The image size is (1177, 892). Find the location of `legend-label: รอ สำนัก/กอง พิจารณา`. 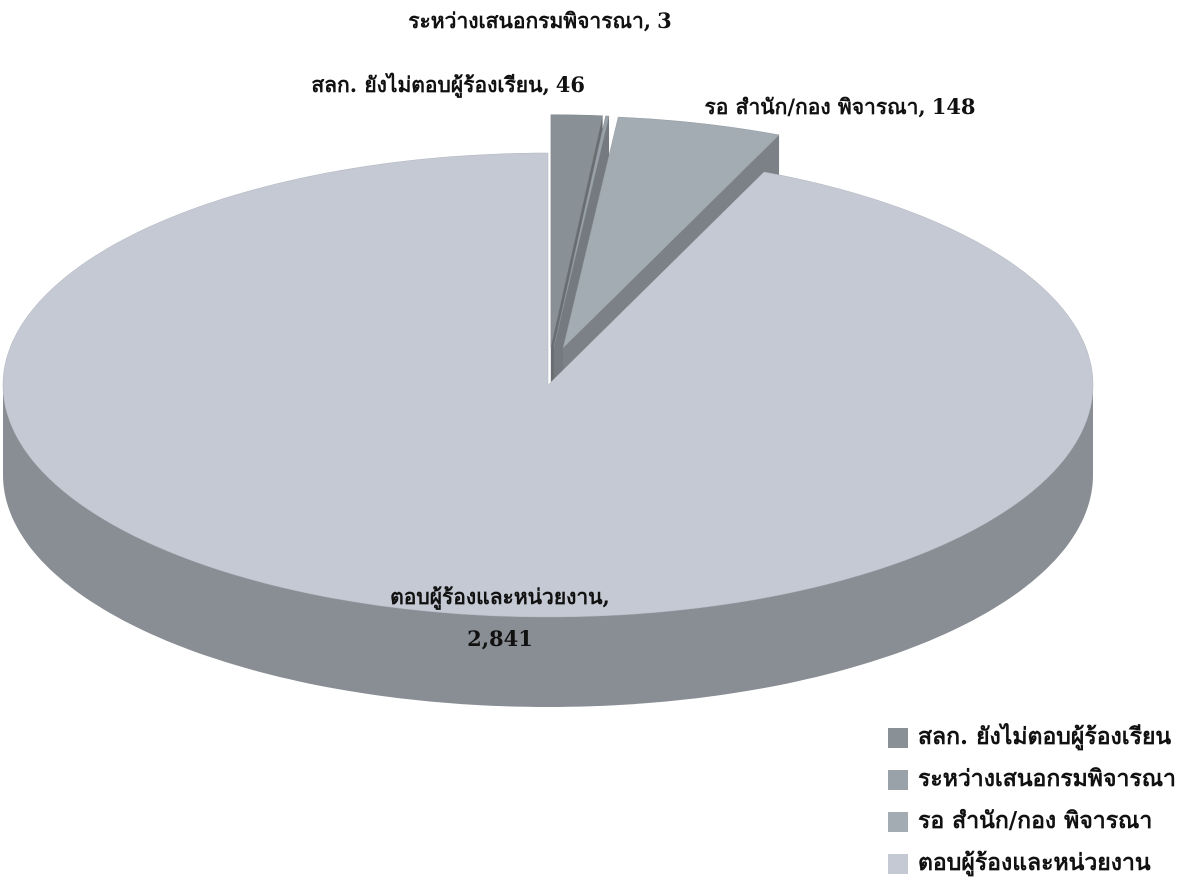

legend-label: รอ สำนัก/กอง พิจารณา is located at coordinates (1035, 820).